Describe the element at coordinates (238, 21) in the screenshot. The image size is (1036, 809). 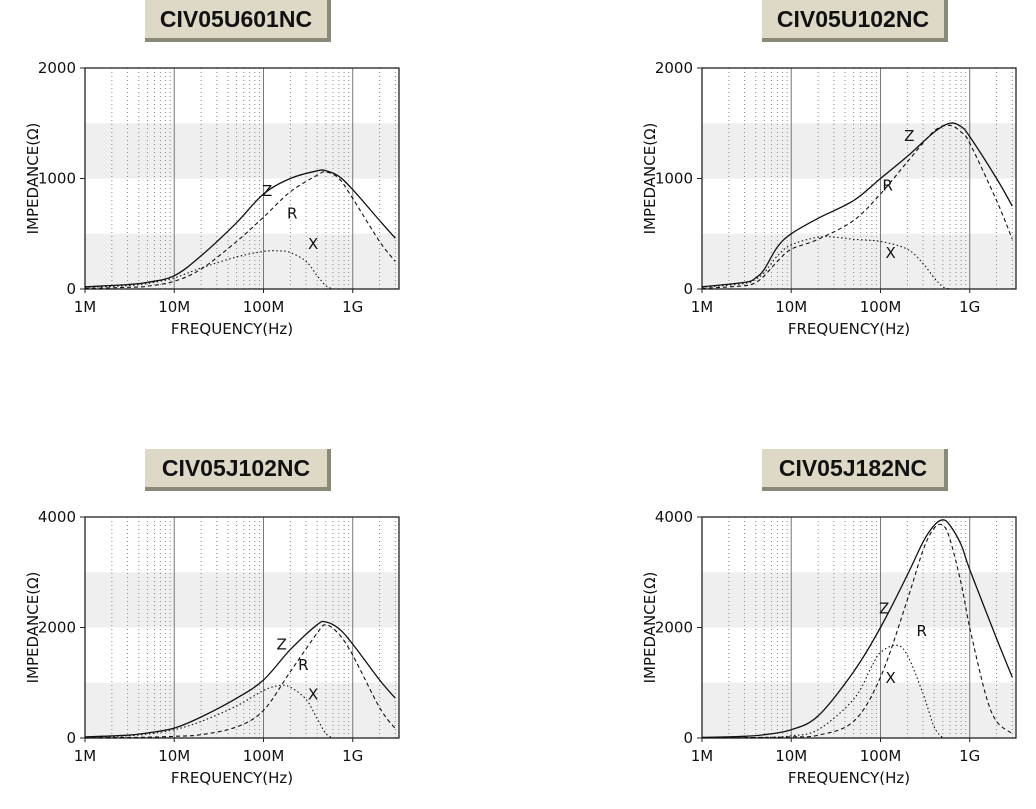
I see `chart-title: CIV05U601NC` at that location.